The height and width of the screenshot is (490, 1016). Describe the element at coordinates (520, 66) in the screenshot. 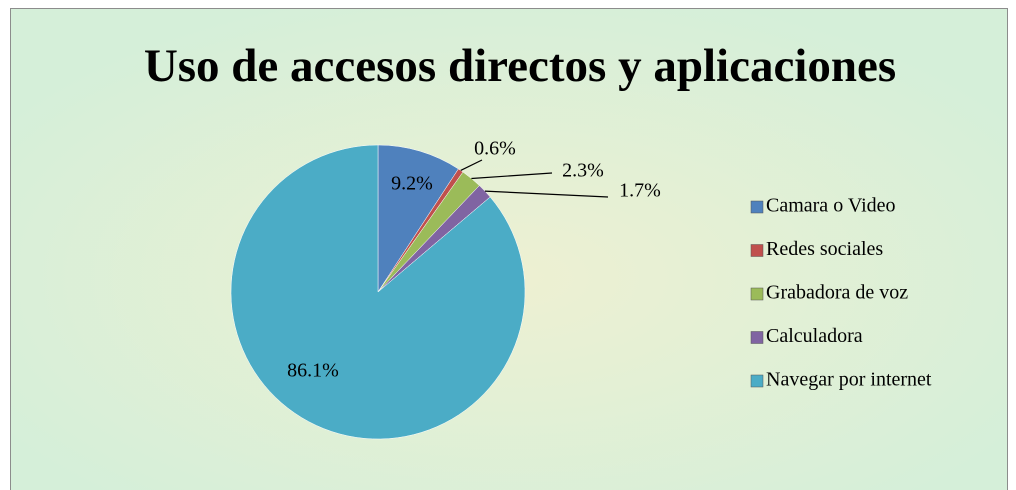

I see `chart-title: Uso de accesos directos y aplicaciones` at that location.